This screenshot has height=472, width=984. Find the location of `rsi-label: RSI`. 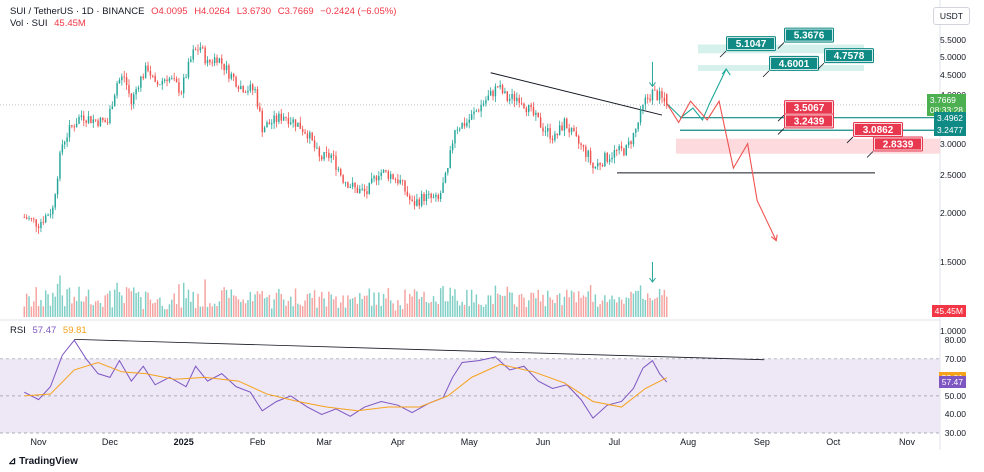

rsi-label: RSI is located at coordinates (18, 330).